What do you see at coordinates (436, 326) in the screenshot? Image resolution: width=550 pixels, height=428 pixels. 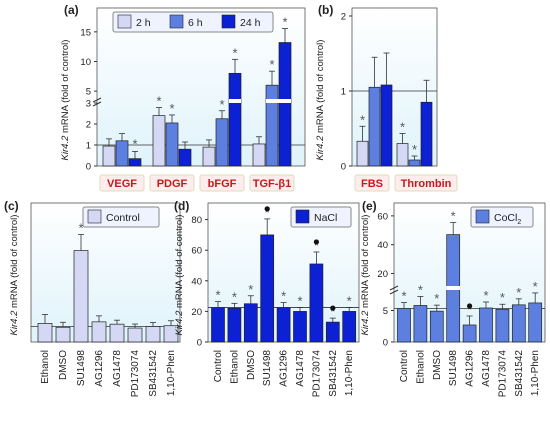 I see `bar-e-DMSO` at bounding box center [436, 326].